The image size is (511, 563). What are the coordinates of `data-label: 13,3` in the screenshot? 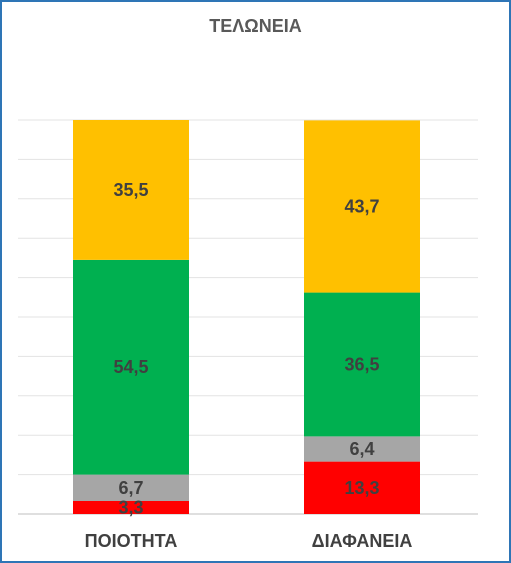 It's located at (361, 488).